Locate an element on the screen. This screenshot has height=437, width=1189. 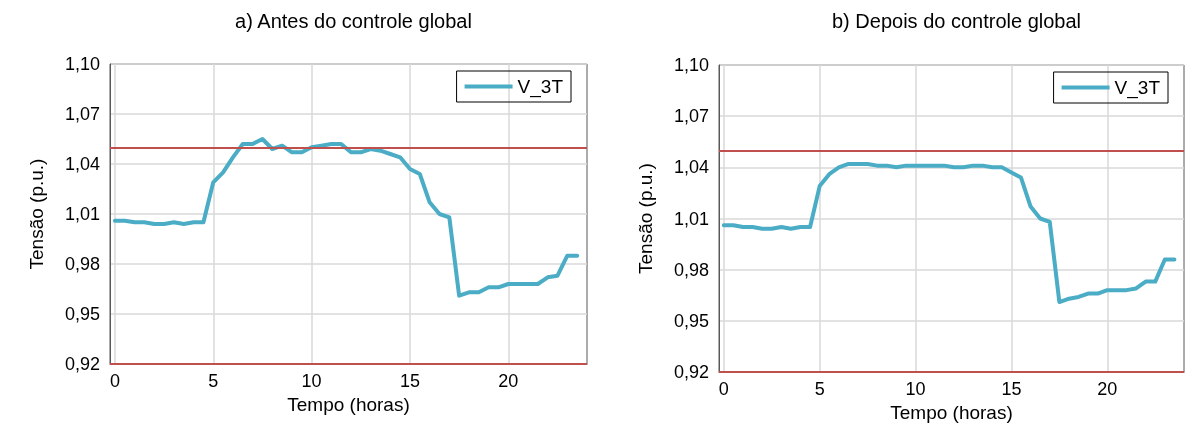
chart-title: b) Depois do controle global is located at coordinates (956, 21).